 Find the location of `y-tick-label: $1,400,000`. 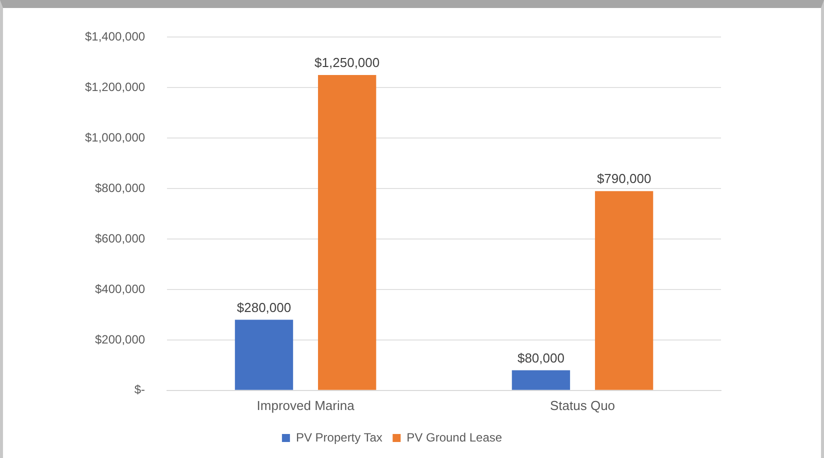

y-tick-label: $1,400,000 is located at coordinates (115, 37).